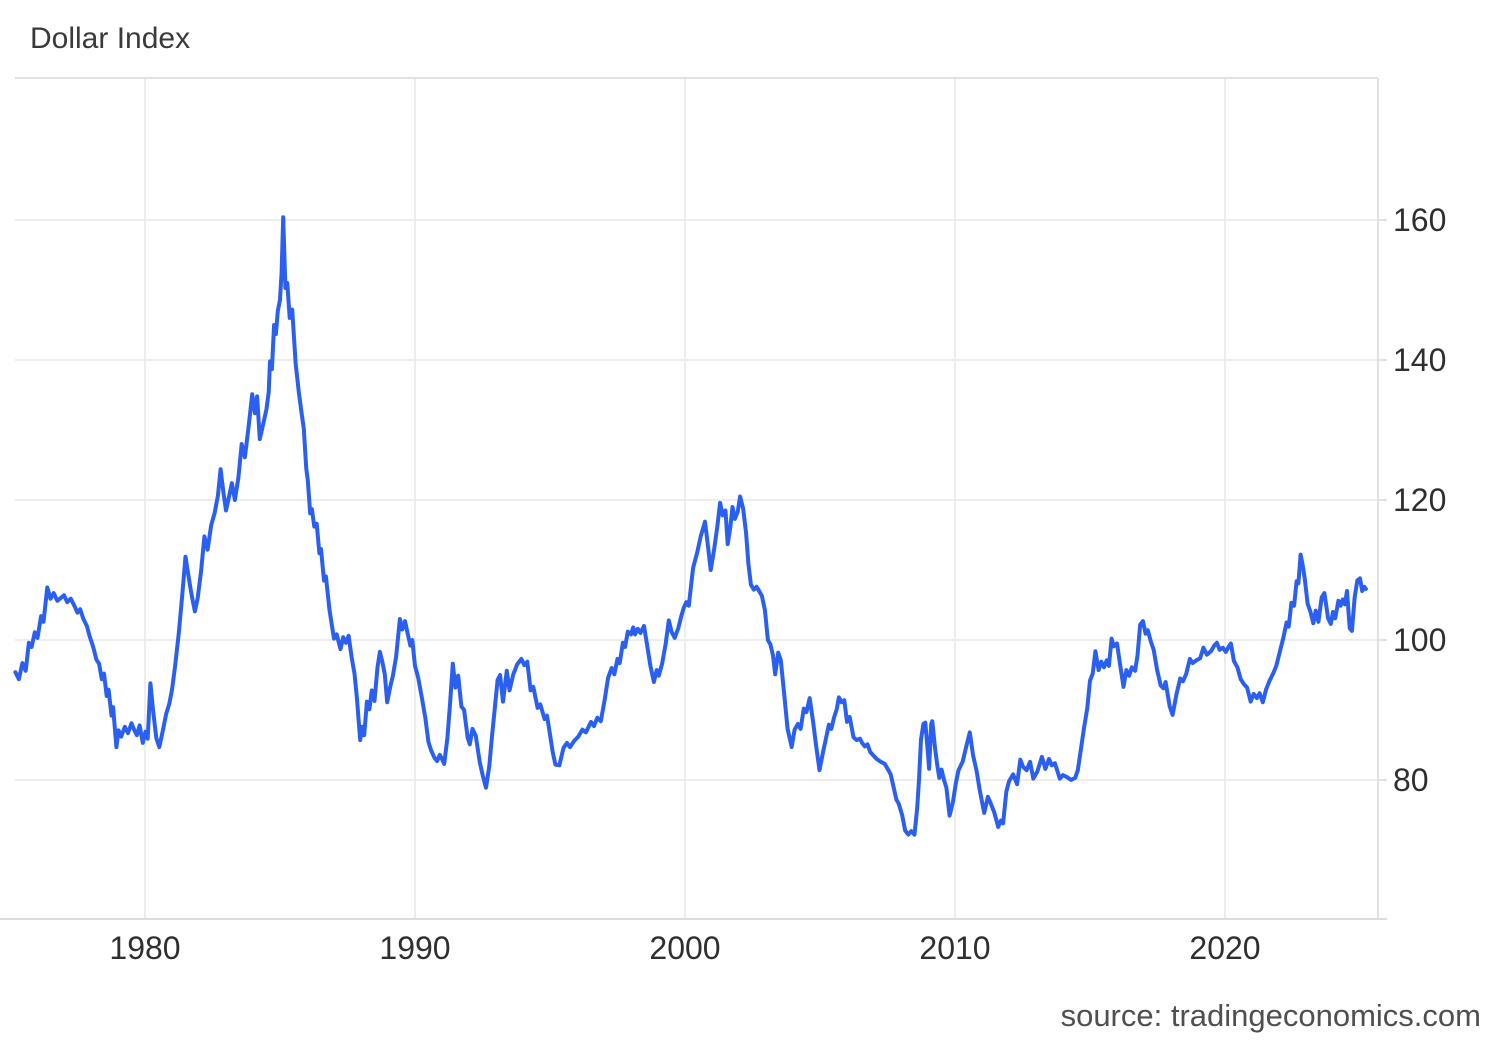 The image size is (1500, 1040). I want to click on y-tick-label: 80, so click(1411, 780).